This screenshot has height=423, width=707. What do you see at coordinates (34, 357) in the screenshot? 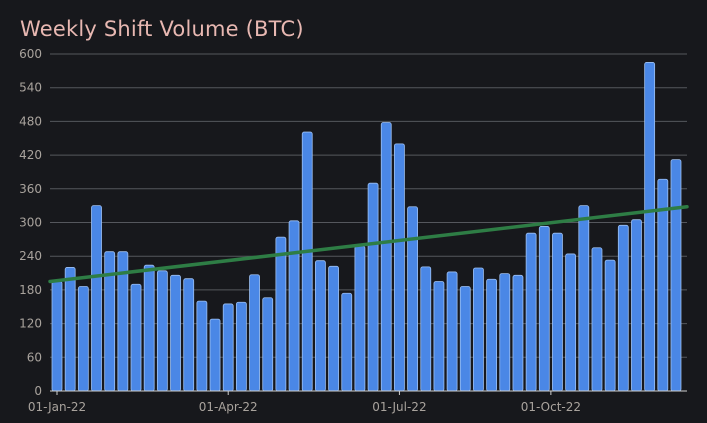
I see `y-tick-label: 60` at bounding box center [34, 357].